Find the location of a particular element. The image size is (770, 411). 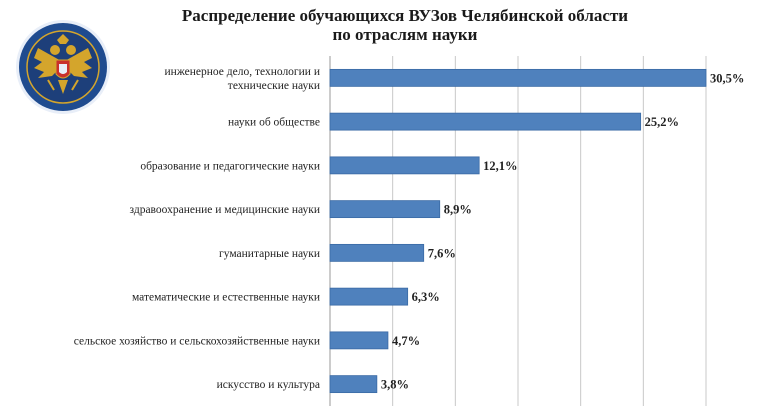

value-label-0: 30,5% is located at coordinates (727, 78).